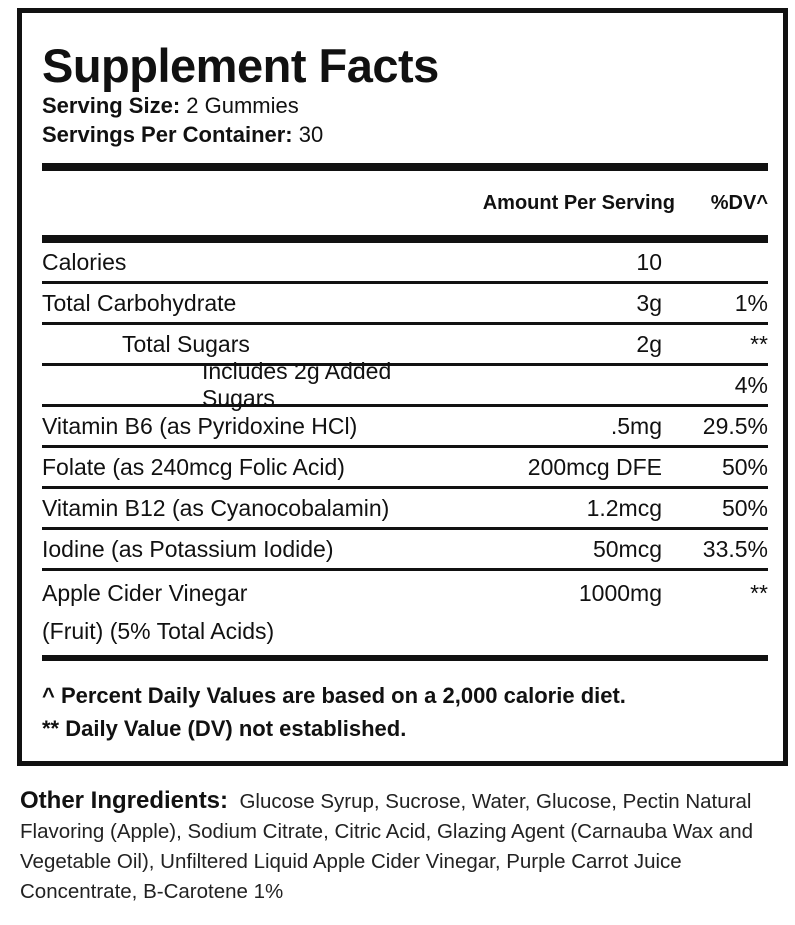  I want to click on amount-header: Amount Per Serving, so click(578, 202).